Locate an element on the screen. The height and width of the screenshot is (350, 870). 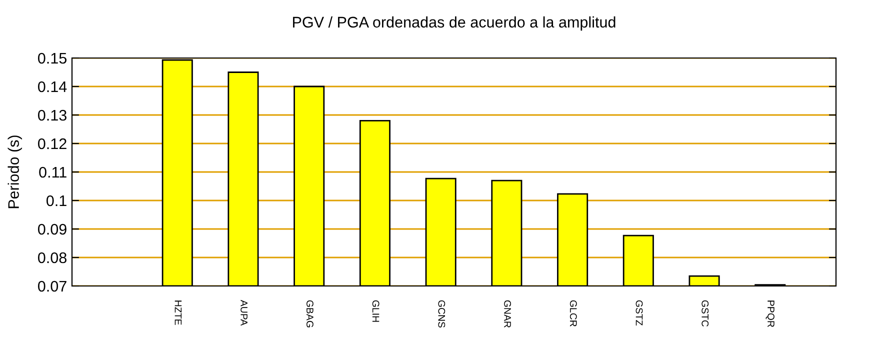
x-tick-label: GSTC is located at coordinates (705, 313).